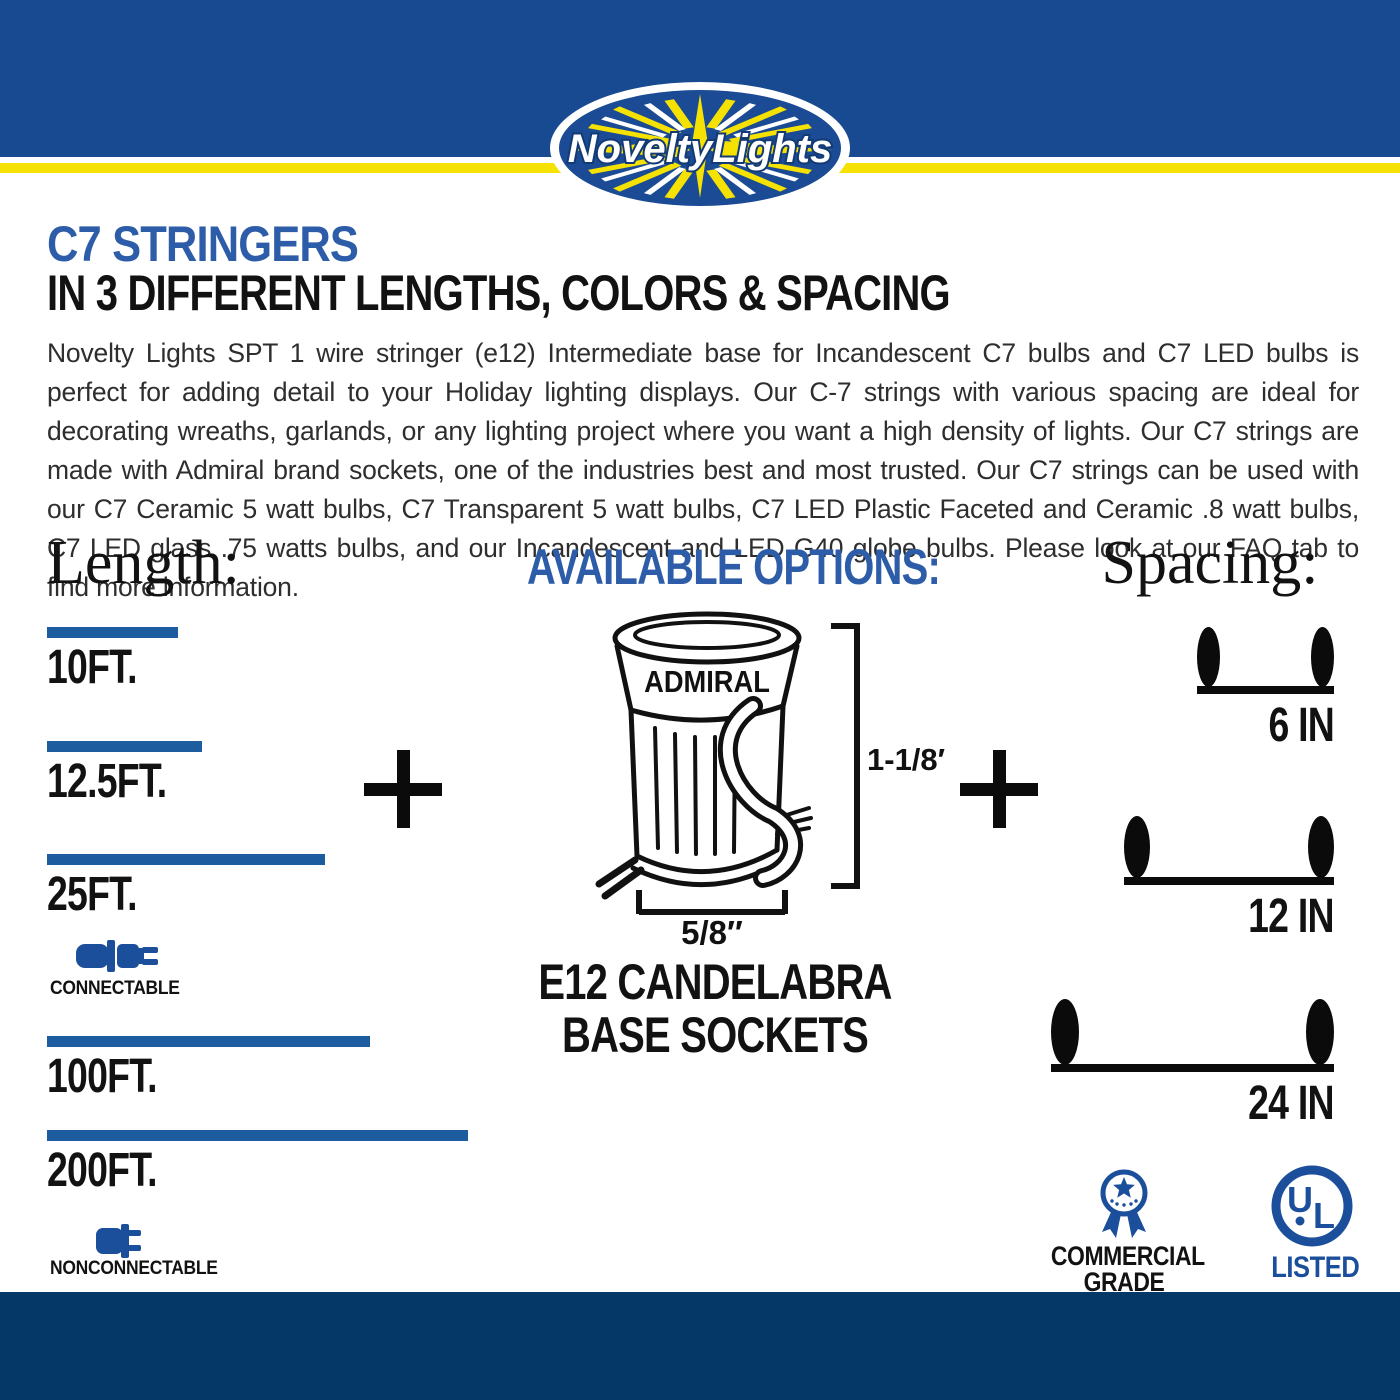 The height and width of the screenshot is (1400, 1400). I want to click on connectable-label: CONNECTABLE, so click(115, 988).